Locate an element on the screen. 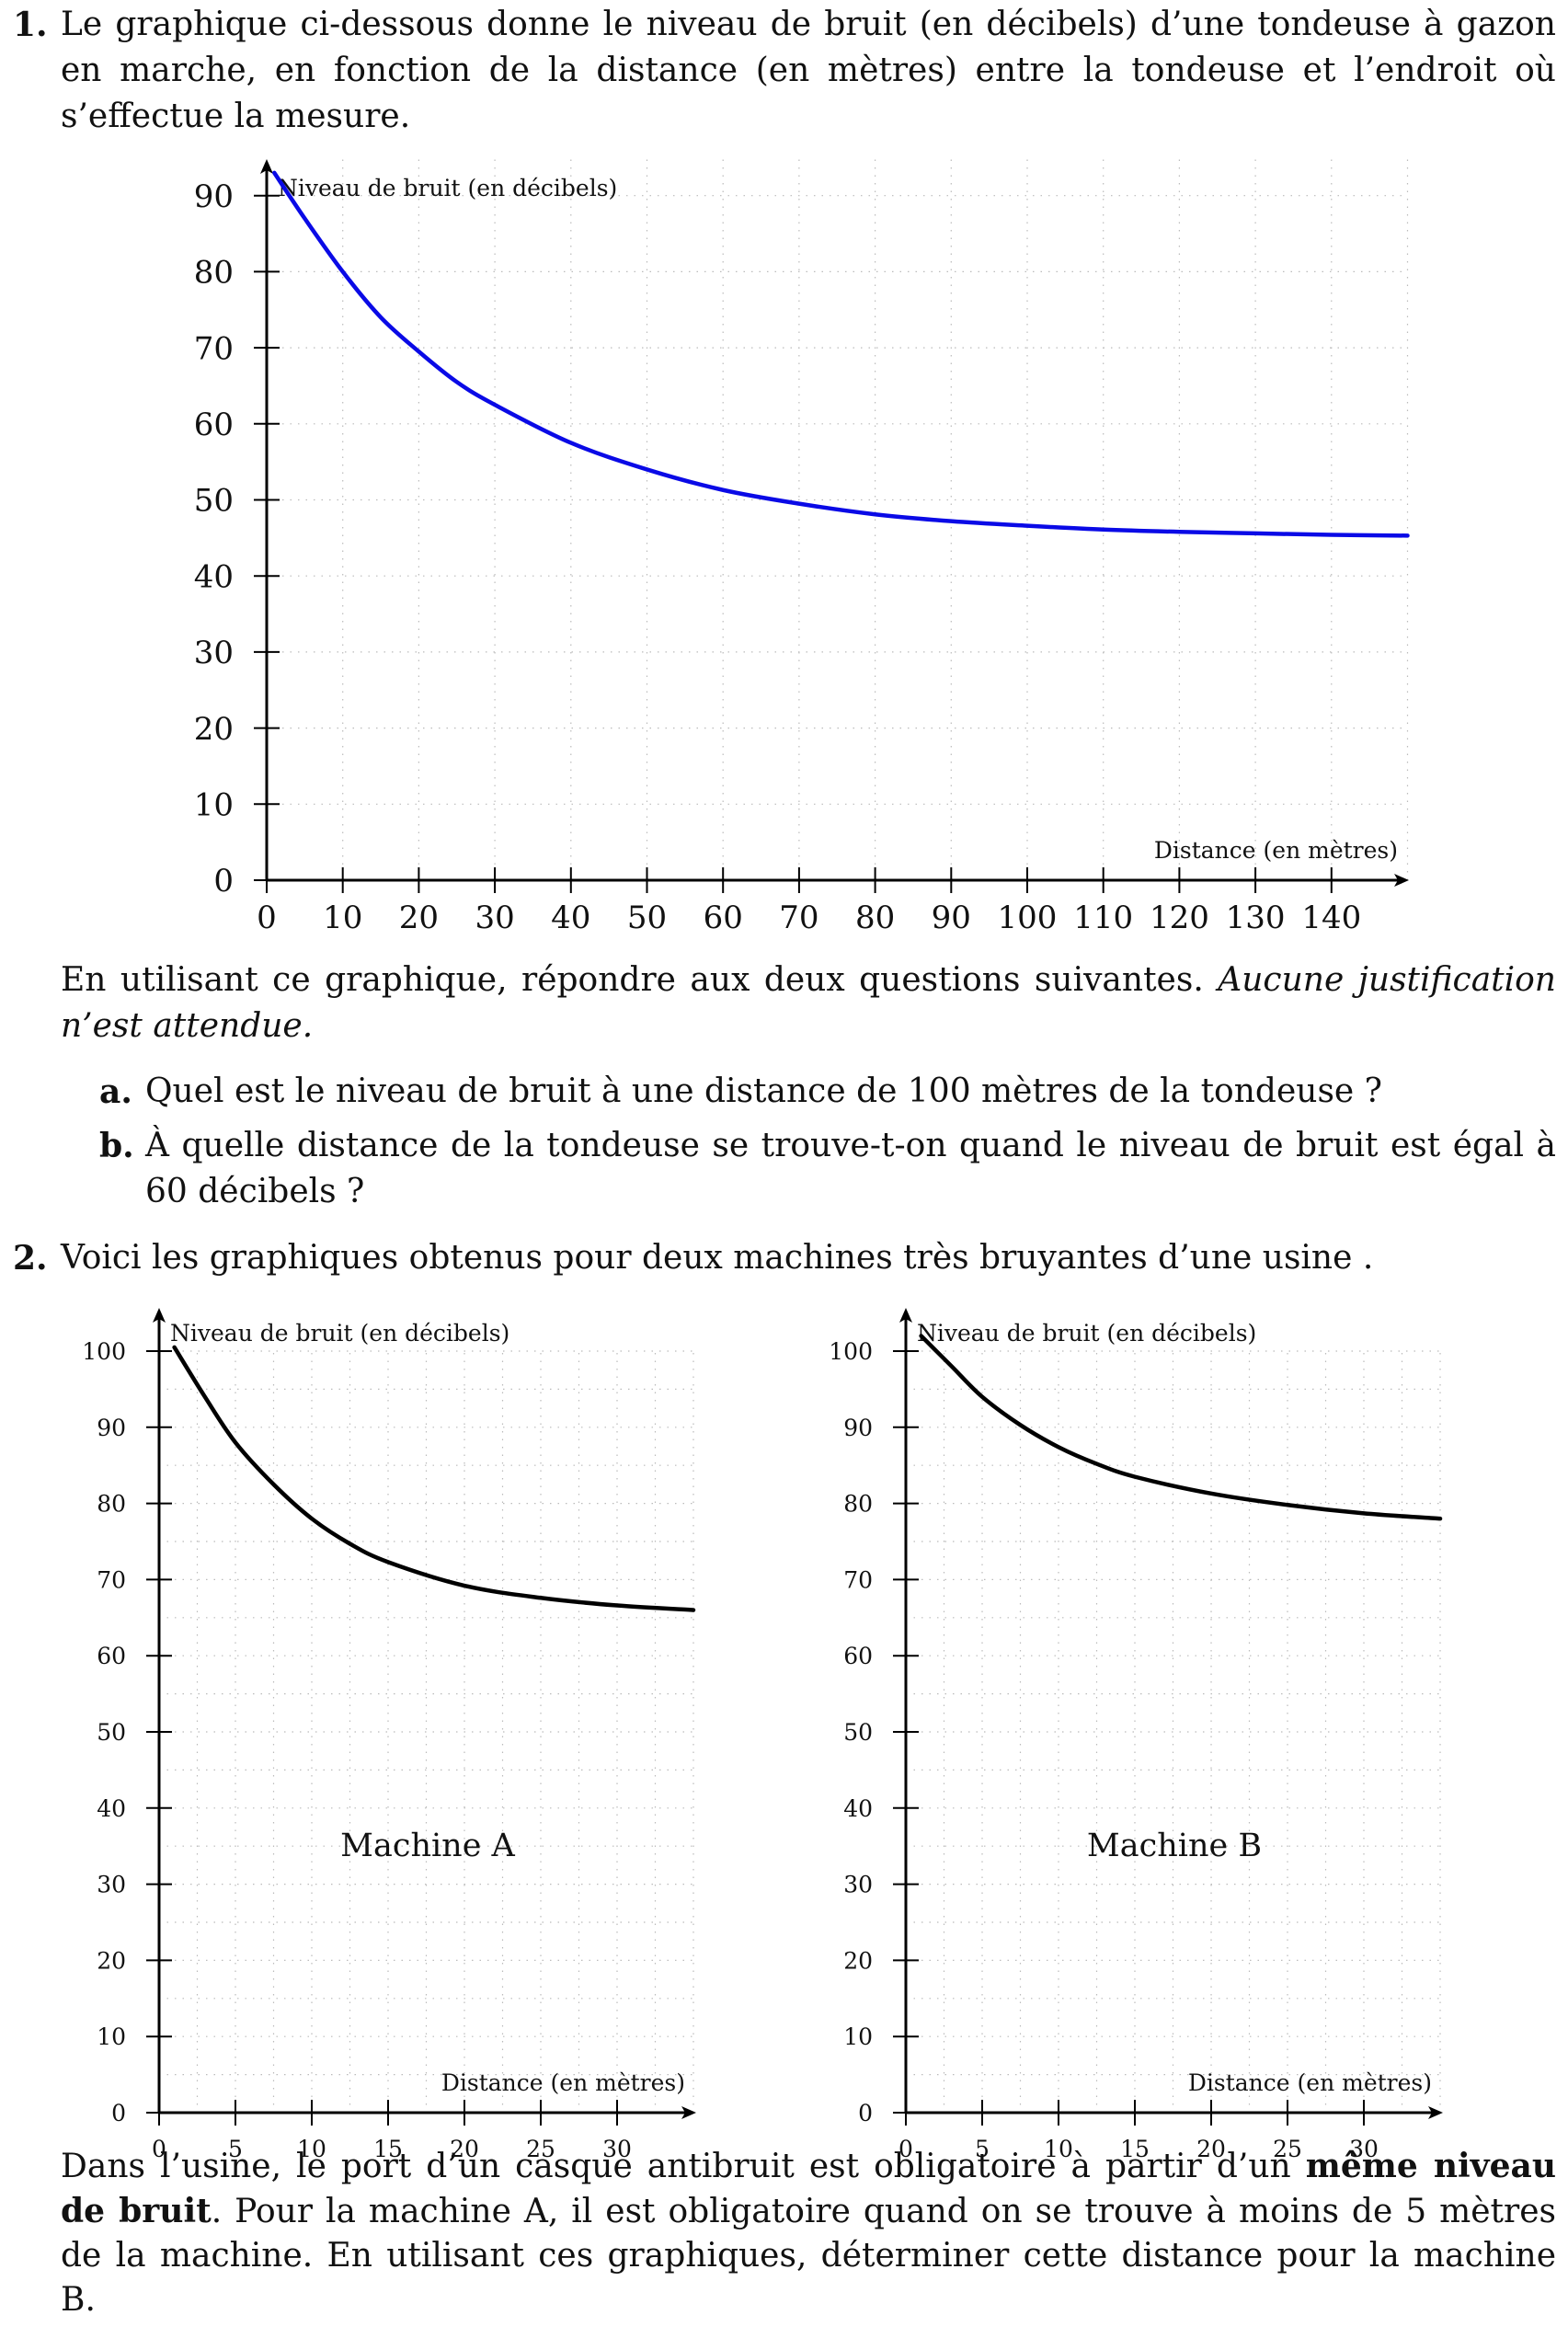 The height and width of the screenshot is (2338, 1568). x-tick-label: 140 is located at coordinates (1331, 918).